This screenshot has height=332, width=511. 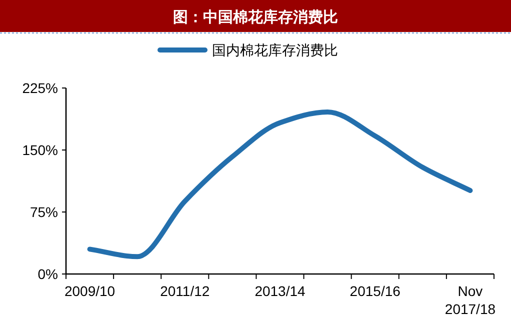 I want to click on x-tick-label: 2011/12, so click(x=185, y=291).